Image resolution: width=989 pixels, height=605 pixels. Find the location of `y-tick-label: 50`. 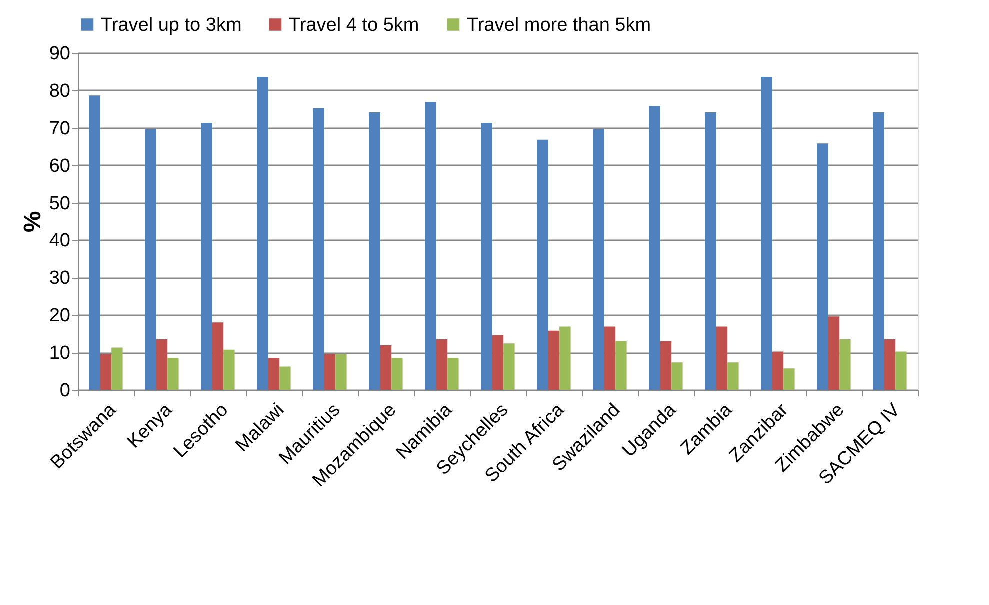

y-tick-label: 50 is located at coordinates (59, 203).